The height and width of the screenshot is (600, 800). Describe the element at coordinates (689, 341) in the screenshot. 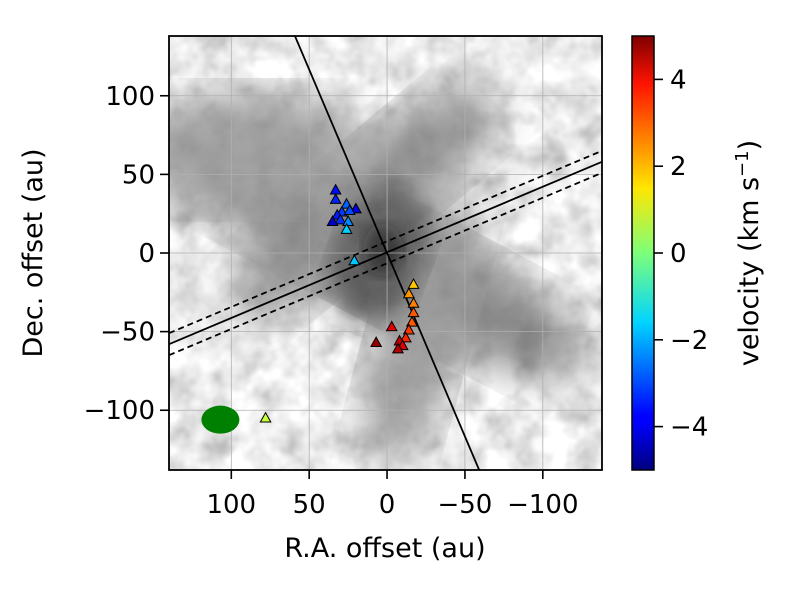

I see `colorbar-tick-label: −2` at that location.